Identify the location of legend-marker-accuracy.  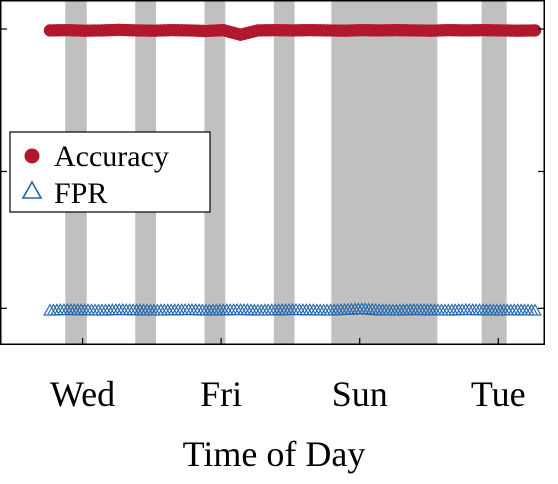
(32, 156).